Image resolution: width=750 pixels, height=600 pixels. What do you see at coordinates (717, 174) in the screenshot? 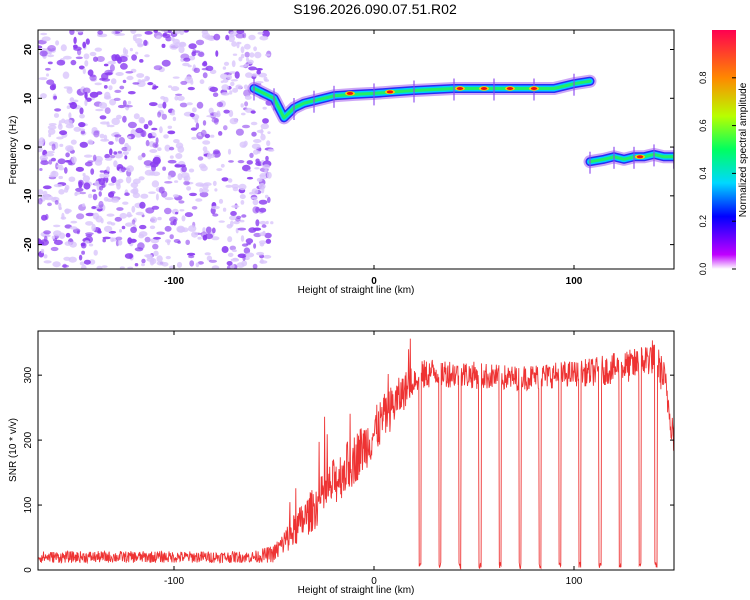
I see `colorbar-ticks: 0.0 0.2 0.4 0.6 0.8` at bounding box center [717, 174].